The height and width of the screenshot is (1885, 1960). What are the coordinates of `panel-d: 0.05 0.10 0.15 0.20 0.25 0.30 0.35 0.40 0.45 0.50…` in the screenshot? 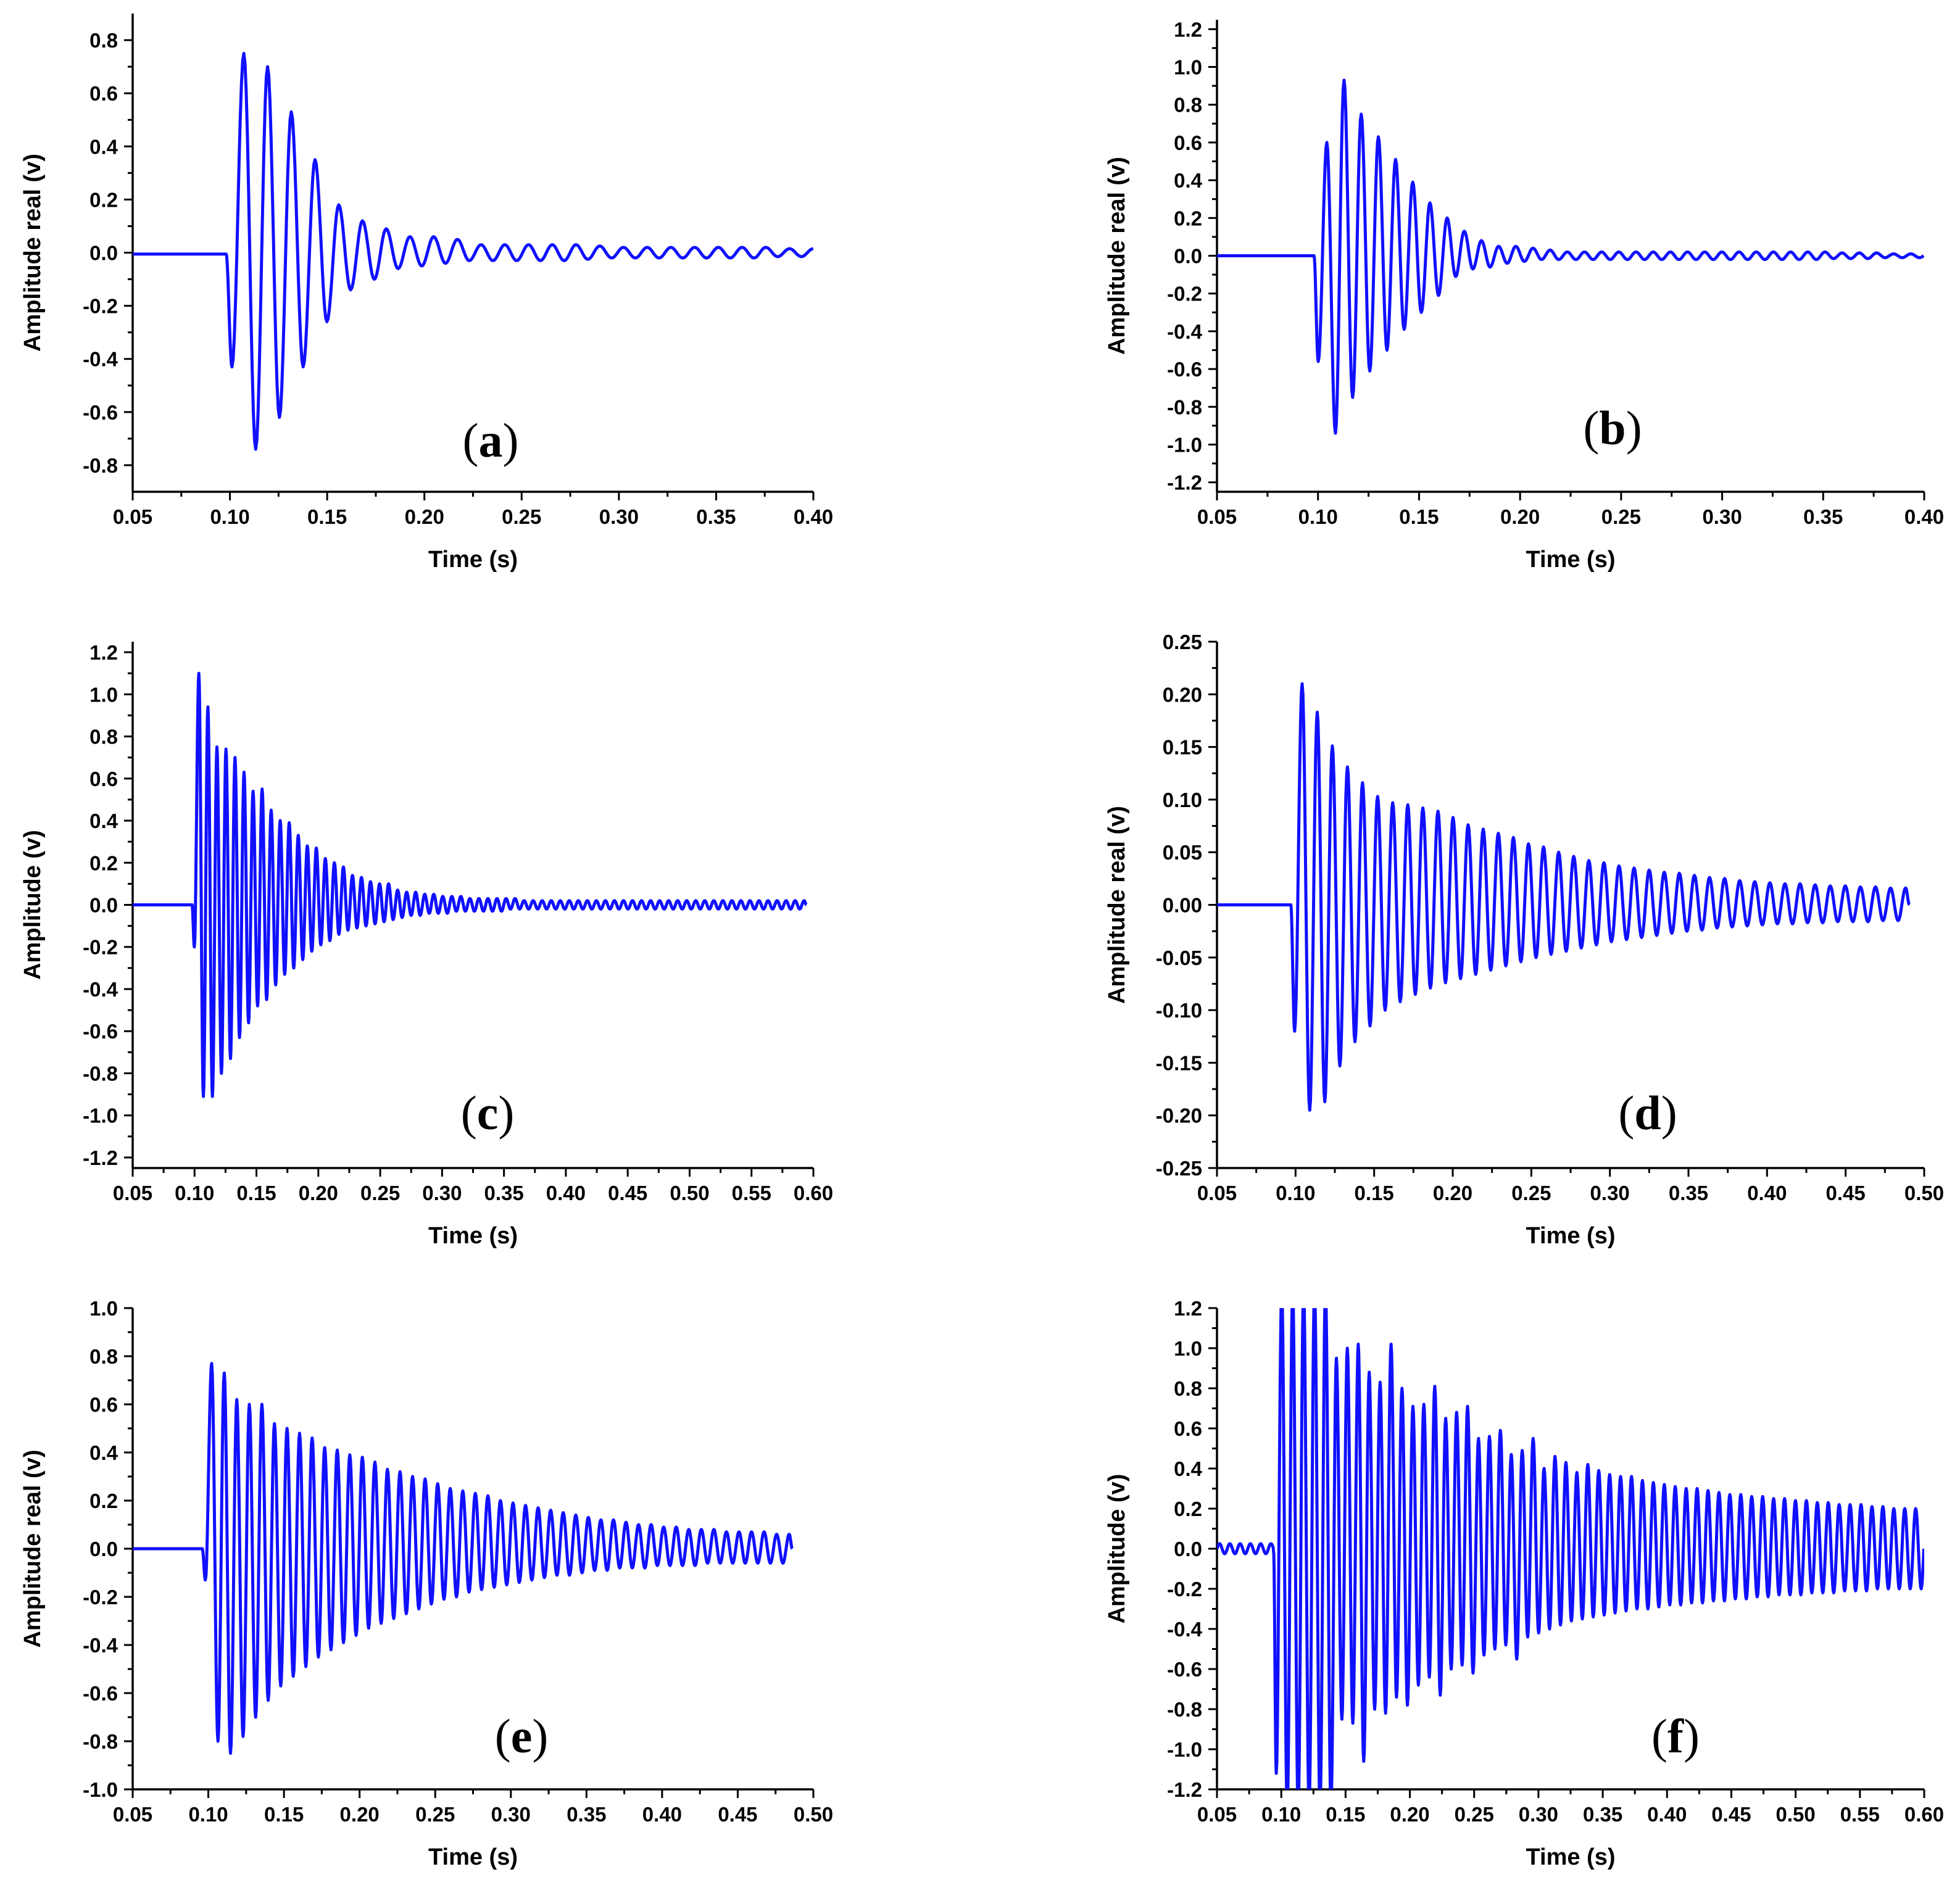 It's located at (1524, 940).